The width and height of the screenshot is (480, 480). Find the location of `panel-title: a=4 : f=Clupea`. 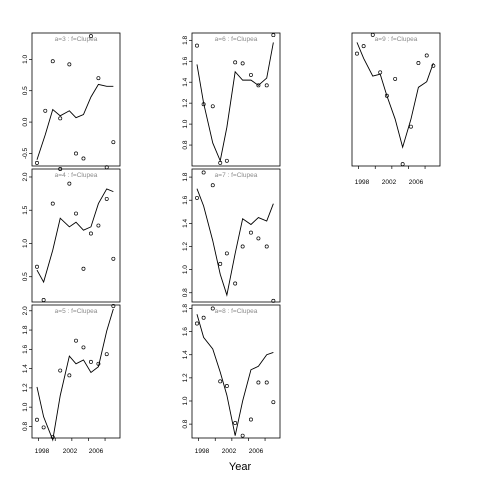

panel-title: a=4 : f=Clupea is located at coordinates (76, 175).